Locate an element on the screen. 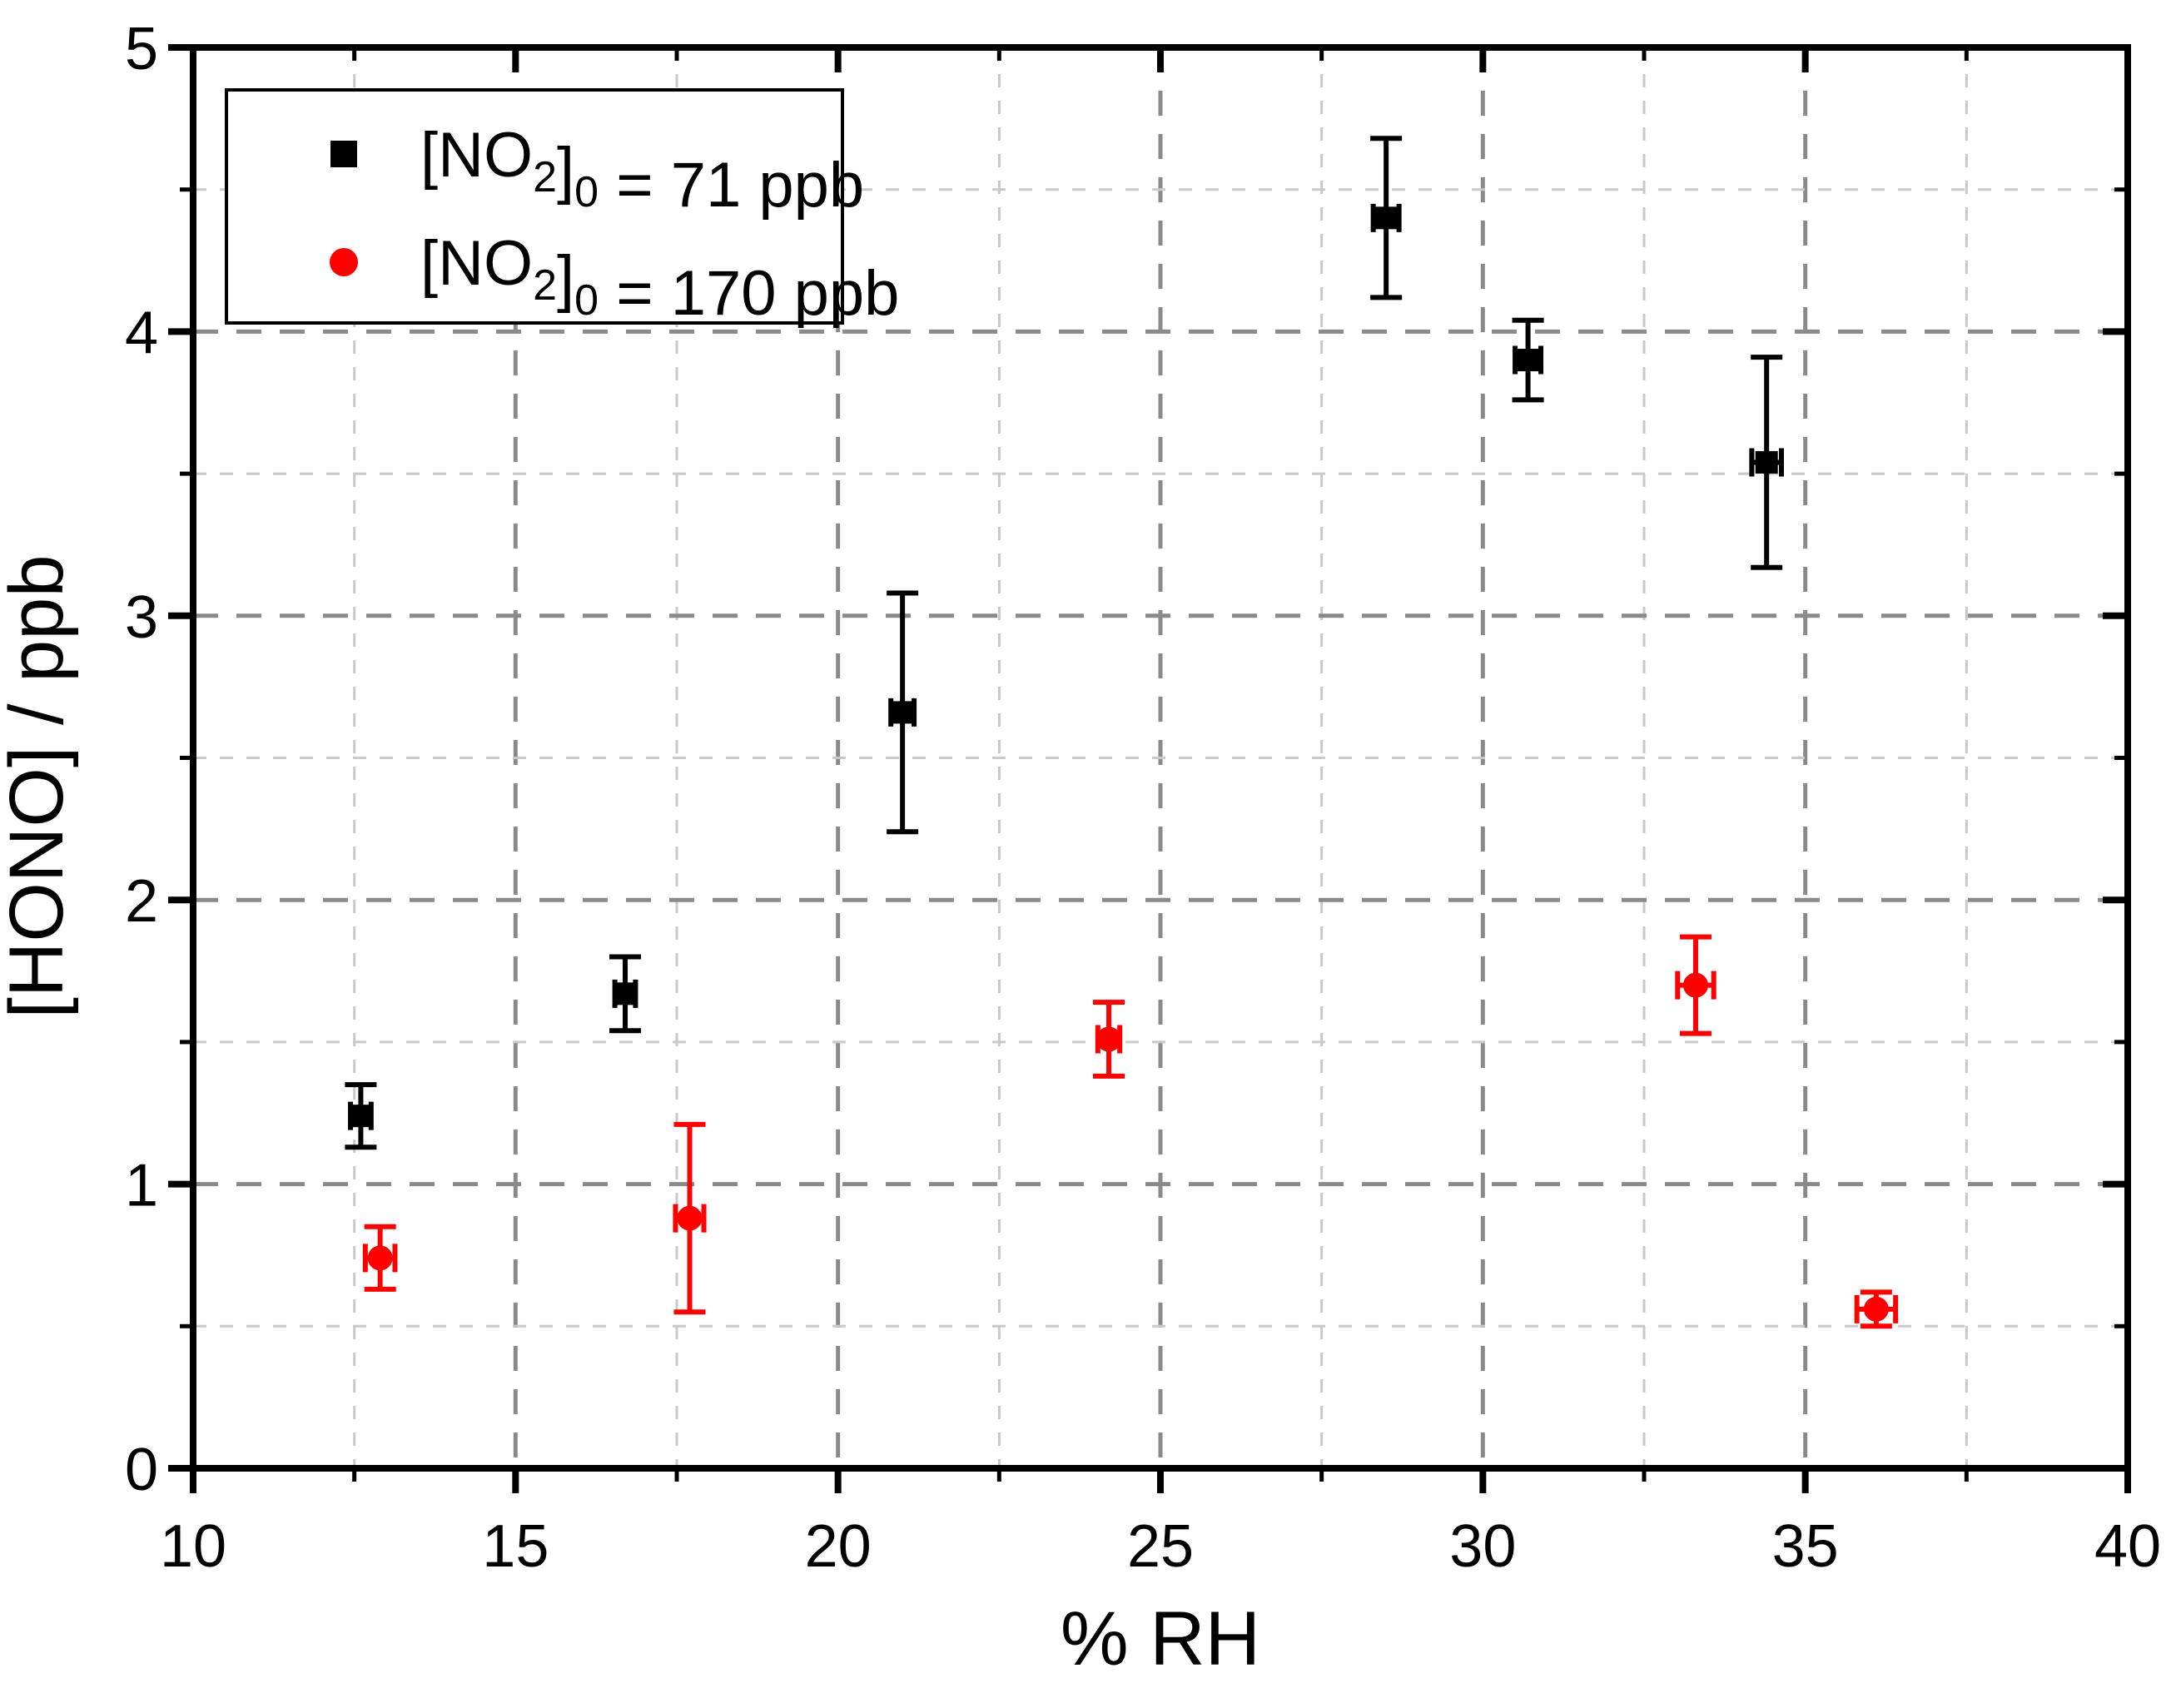  legend-entry-label: [NO2]0 = 170 ppb is located at coordinates (659, 278).